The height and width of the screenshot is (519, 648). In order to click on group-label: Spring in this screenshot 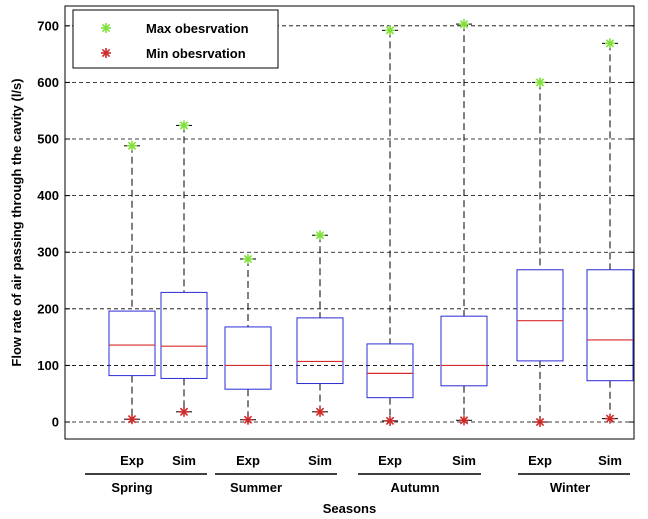, I will do `click(131, 487)`.